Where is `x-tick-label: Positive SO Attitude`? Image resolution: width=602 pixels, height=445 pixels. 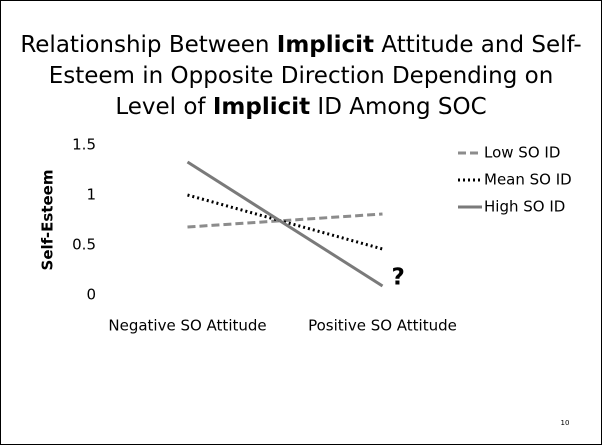
x-tick-label: Positive SO Attitude is located at coordinates (382, 326).